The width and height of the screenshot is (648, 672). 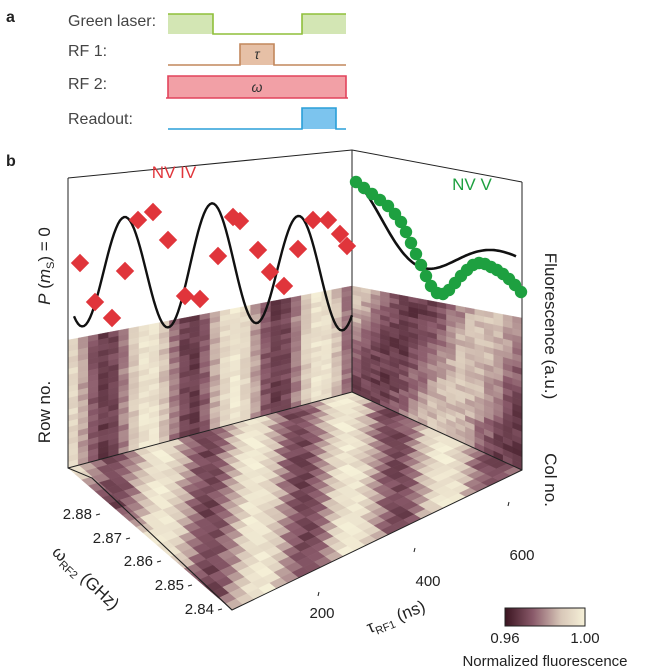 What do you see at coordinates (437, 378) in the screenshot?
I see `right-wall-heatmap` at bounding box center [437, 378].